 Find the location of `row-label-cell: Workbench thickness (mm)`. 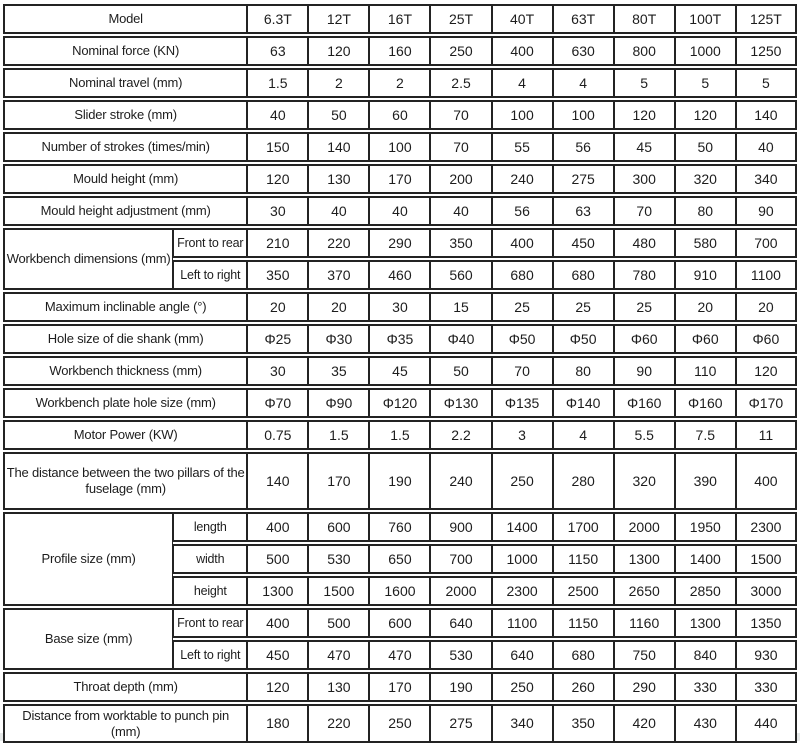

row-label-cell: Workbench thickness (mm) is located at coordinates (125, 371).